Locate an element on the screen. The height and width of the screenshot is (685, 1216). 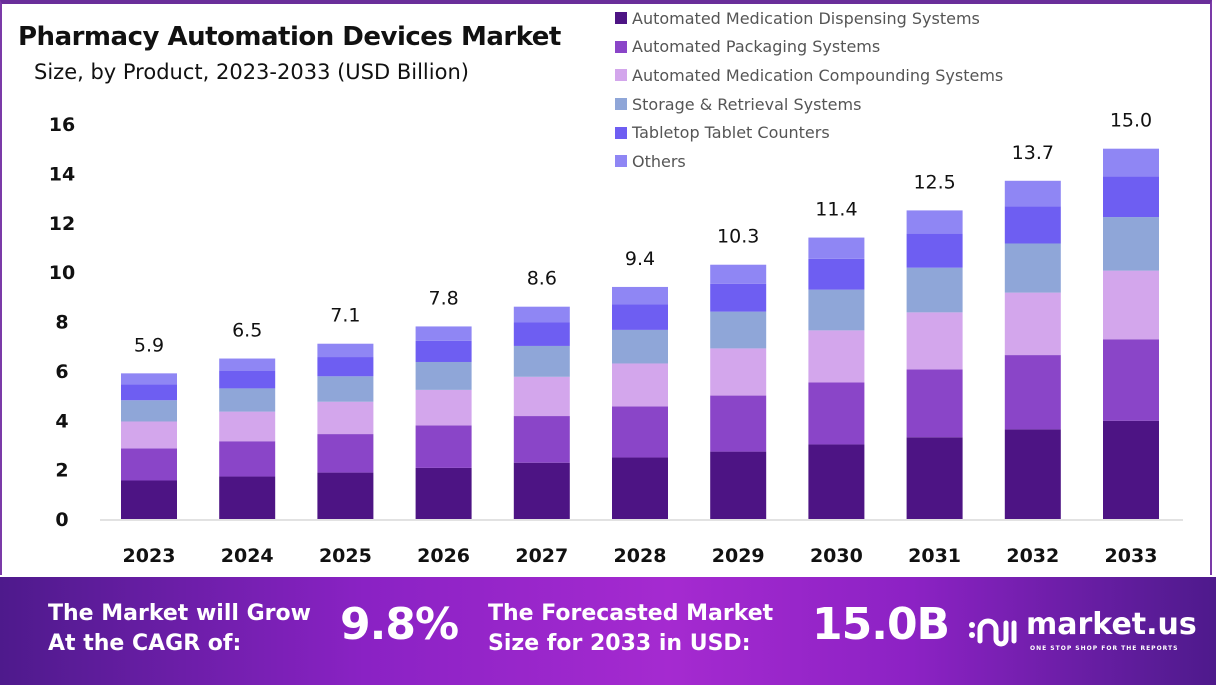
legend-label: Automated Medication Compounding Systems is located at coordinates (818, 75).